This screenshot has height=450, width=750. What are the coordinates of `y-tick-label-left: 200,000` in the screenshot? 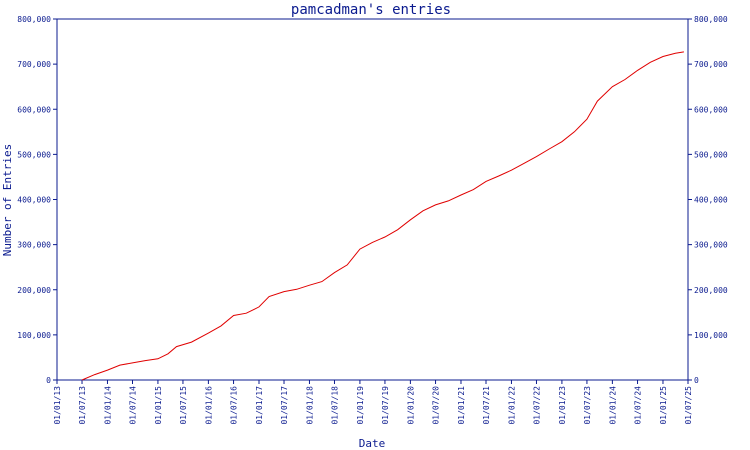 It's located at (34, 290).